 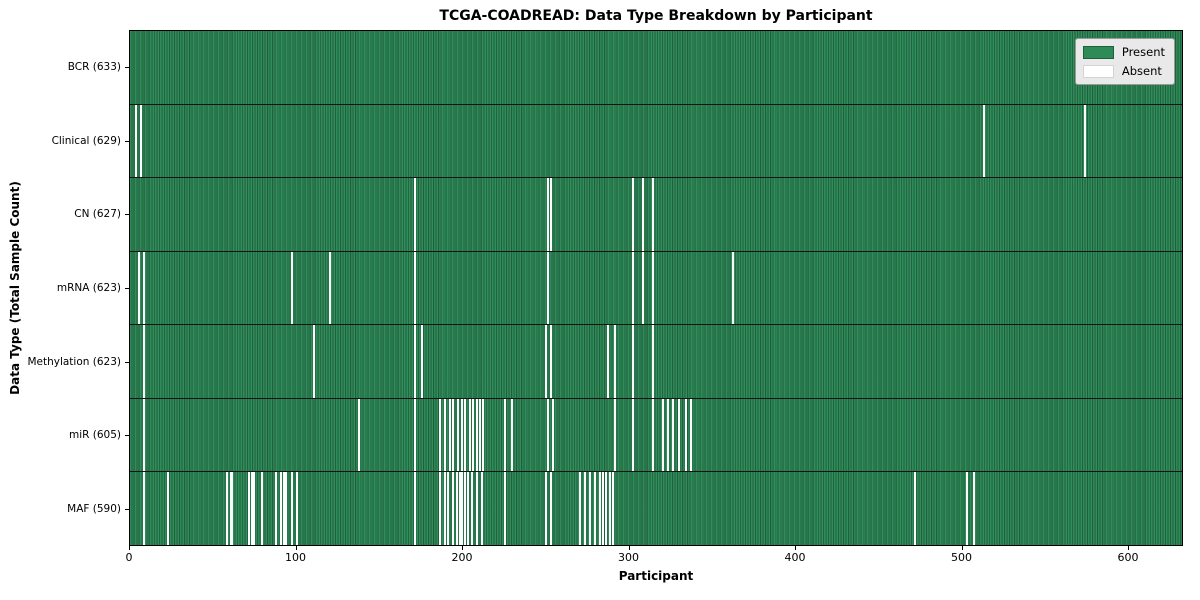 I want to click on legend-item-absent: Absent, so click(x=1123, y=71).